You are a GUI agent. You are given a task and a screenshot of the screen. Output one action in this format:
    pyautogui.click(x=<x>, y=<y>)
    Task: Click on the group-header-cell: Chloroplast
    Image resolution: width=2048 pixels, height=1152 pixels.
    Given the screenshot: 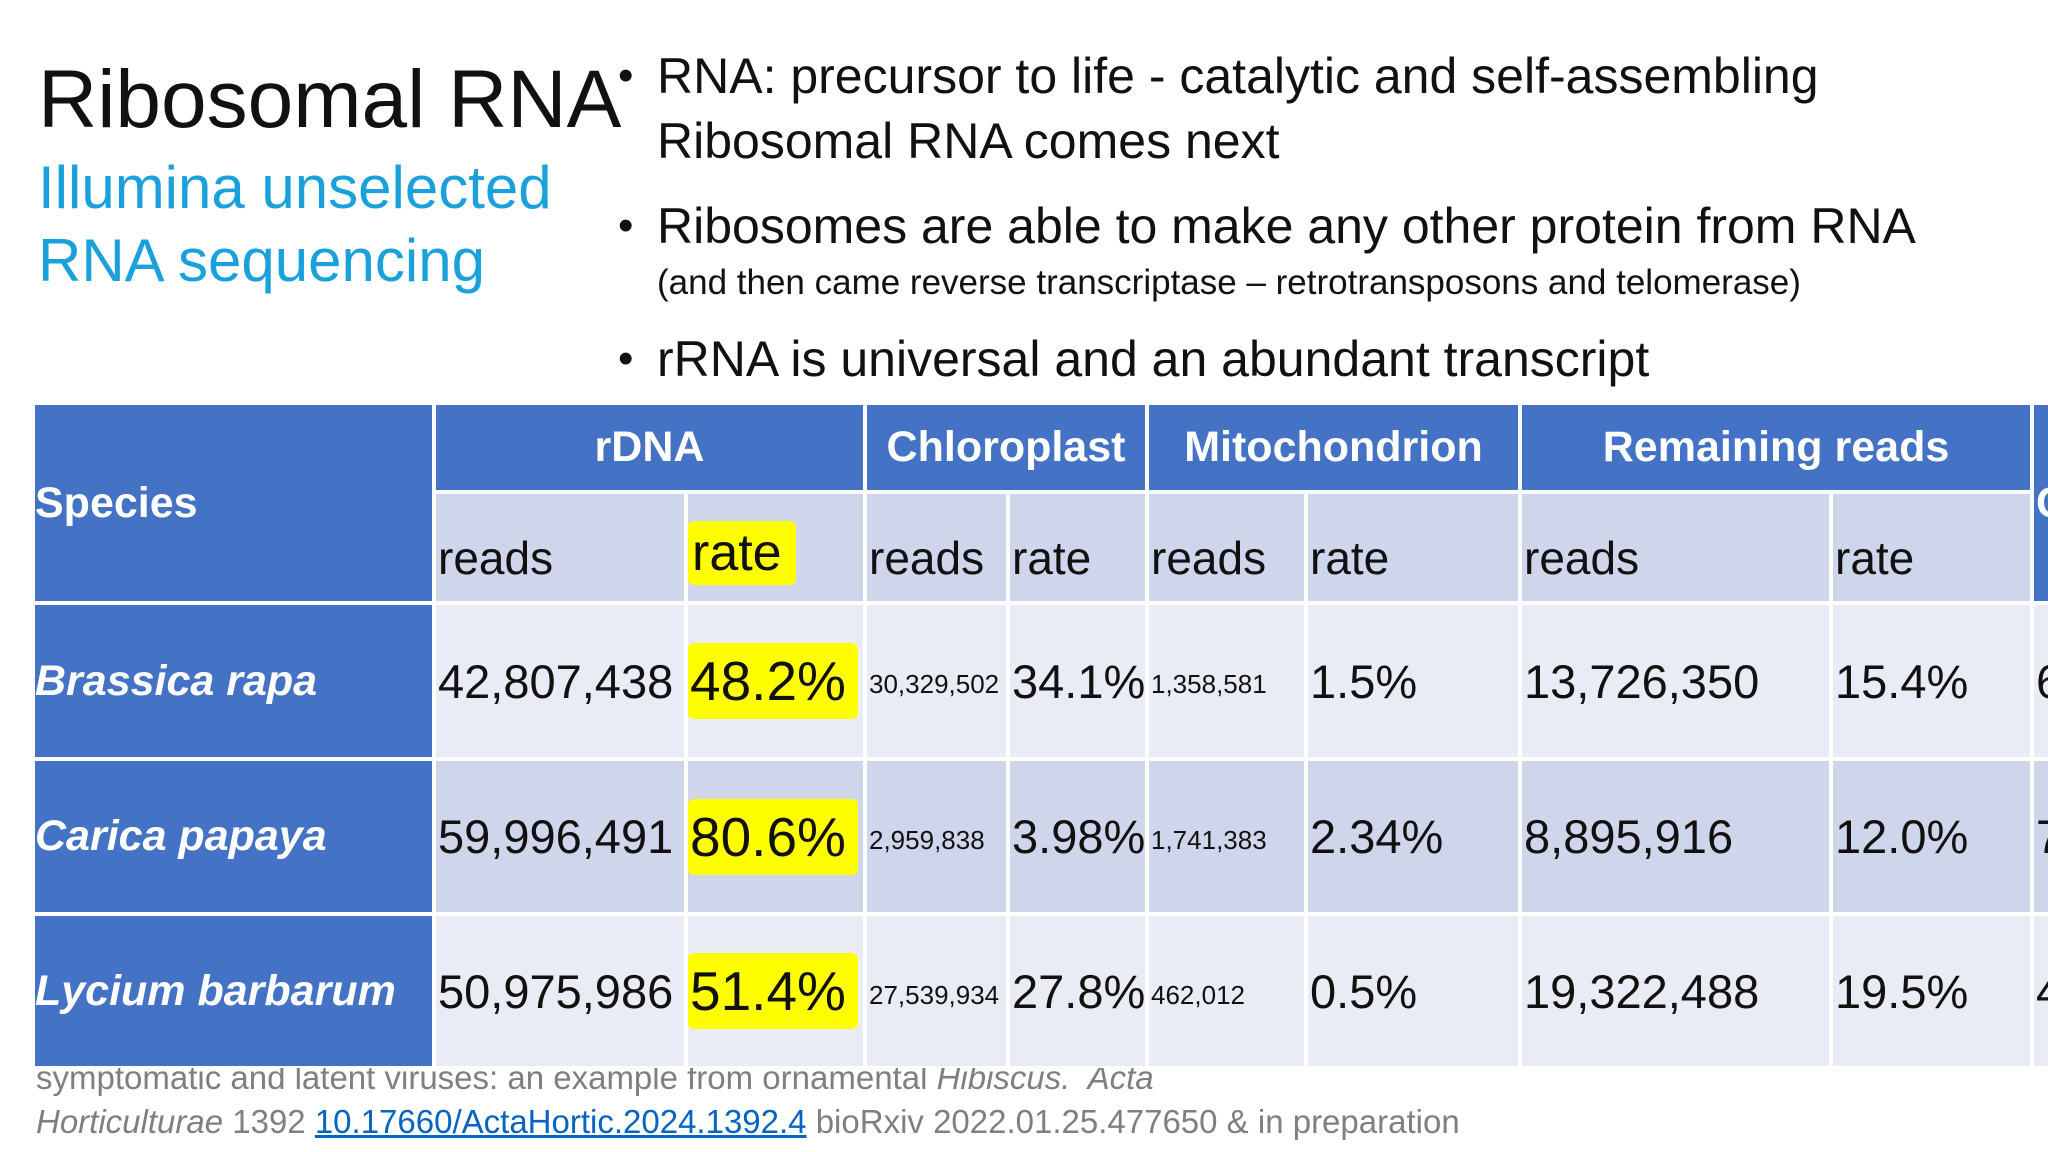 What is the action you would take?
    pyautogui.click(x=1006, y=447)
    